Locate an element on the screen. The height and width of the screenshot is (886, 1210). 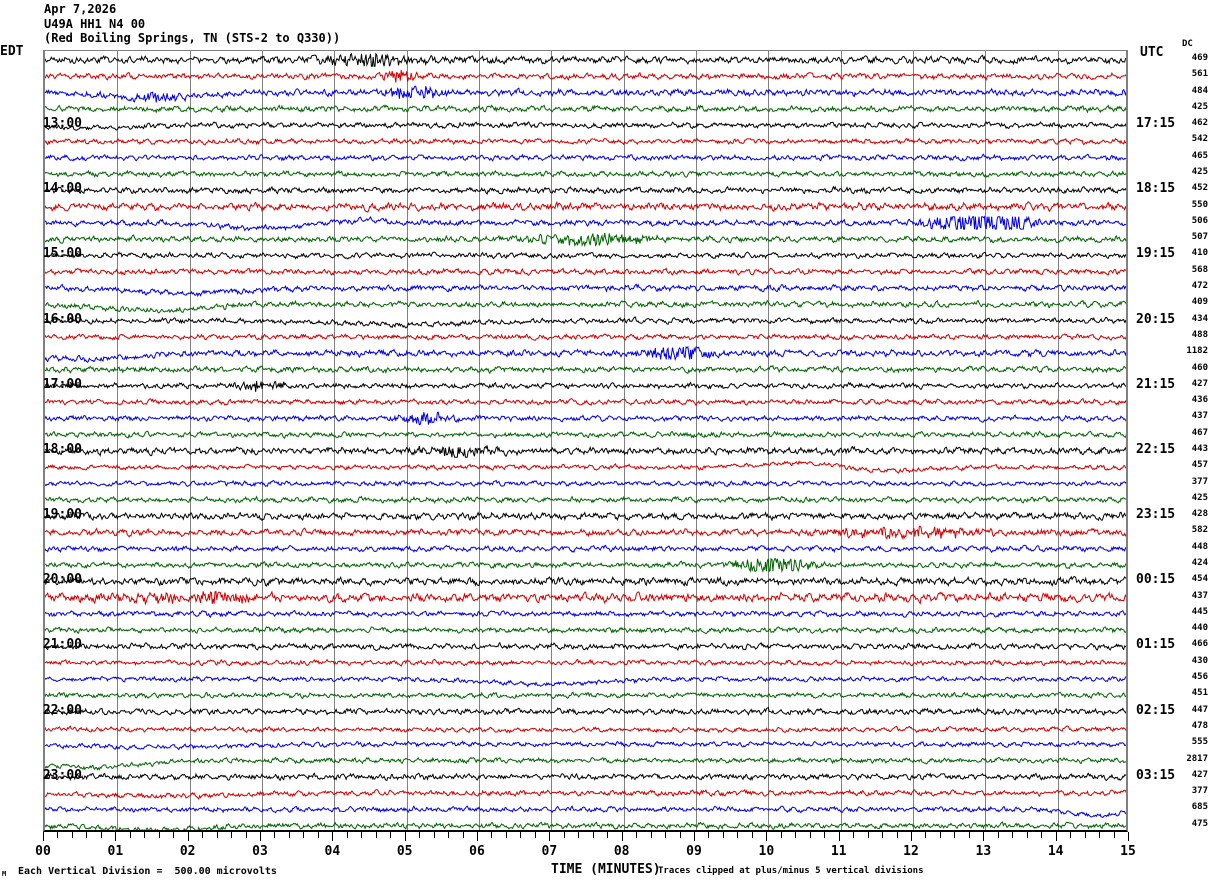
dc-value: 427 is located at coordinates (1199, 383).